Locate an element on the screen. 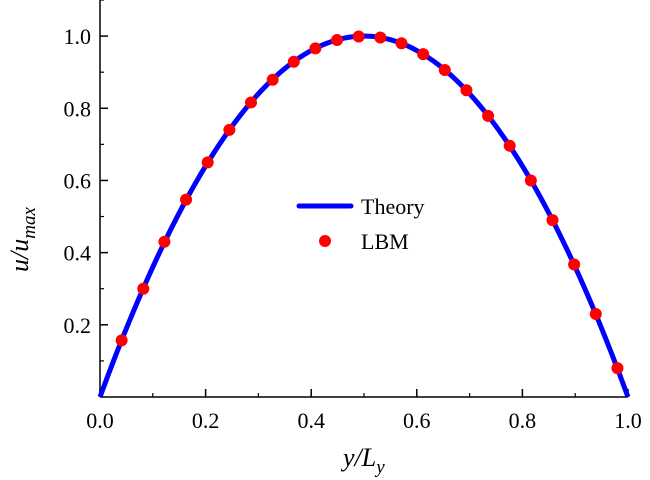 This screenshot has height=480, width=650. x-tick-label: 0.2 is located at coordinates (206, 420).